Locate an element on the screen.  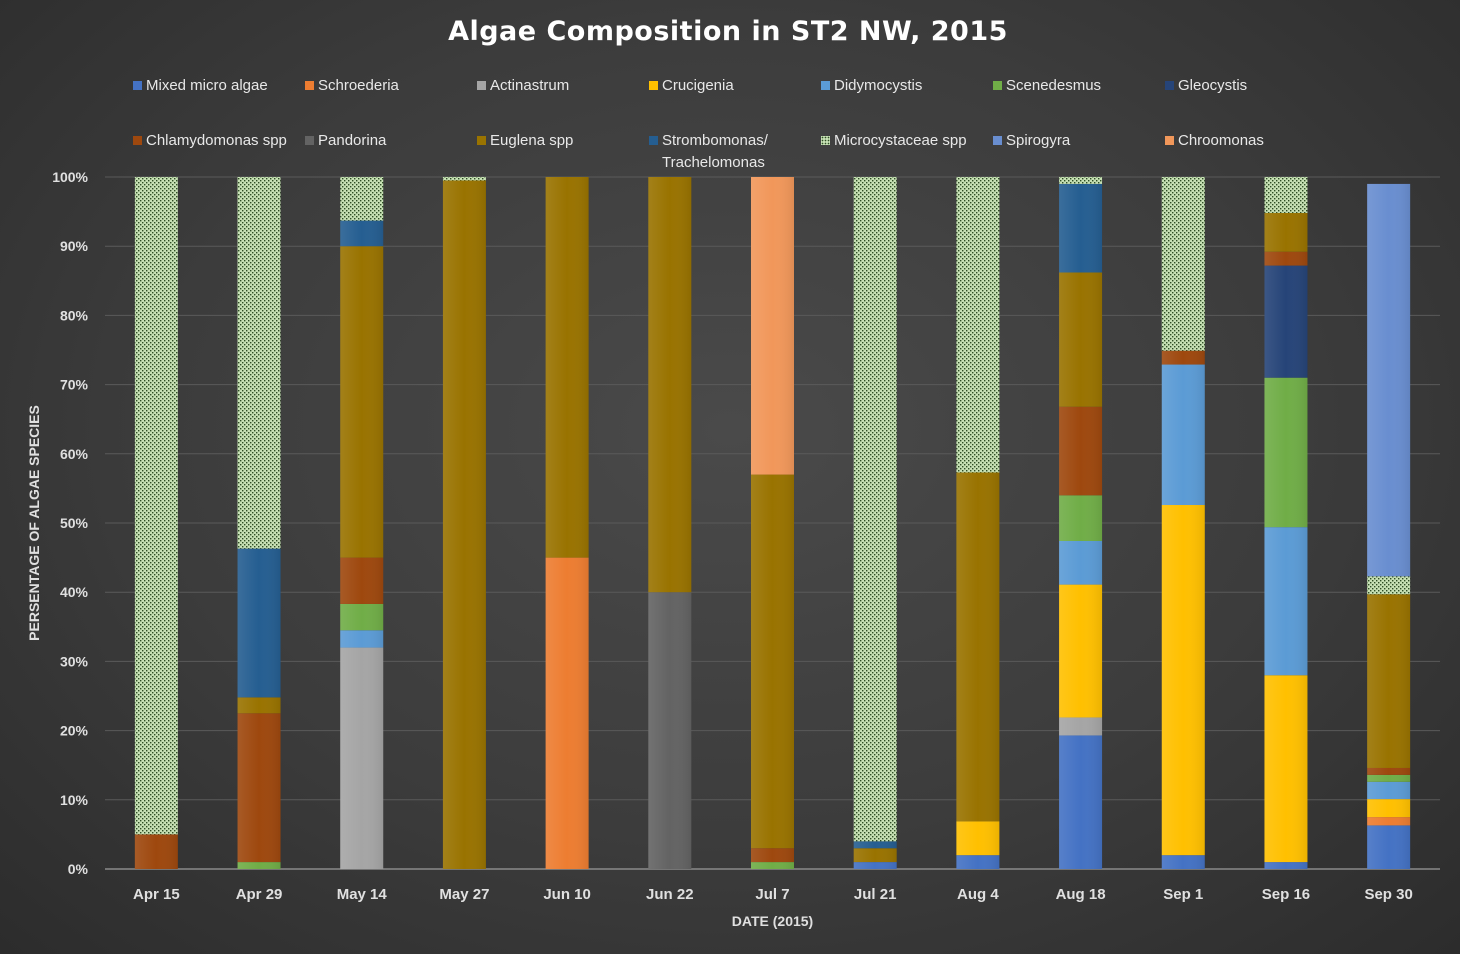
y-tick-label: 30% is located at coordinates (74, 661).